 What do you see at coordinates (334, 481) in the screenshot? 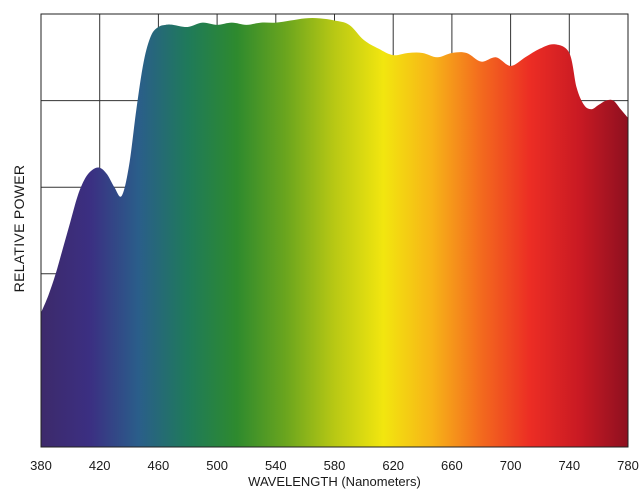
I see `x-axis-title: WAVELENGTH (Nanometers)` at bounding box center [334, 481].